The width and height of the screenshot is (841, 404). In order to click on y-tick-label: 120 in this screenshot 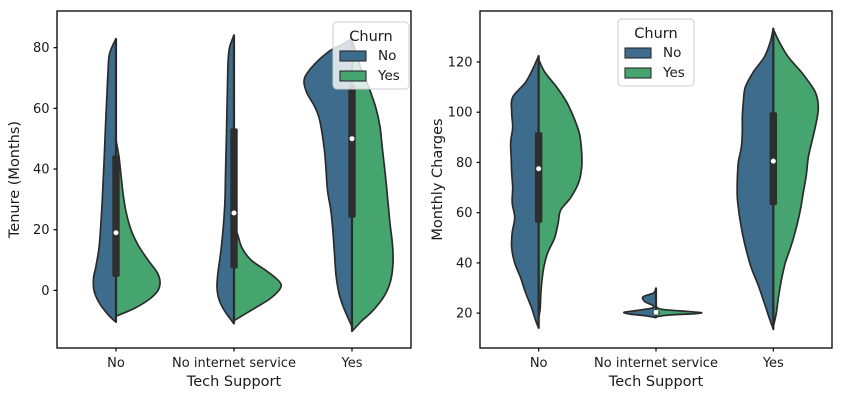, I will do `click(460, 62)`.